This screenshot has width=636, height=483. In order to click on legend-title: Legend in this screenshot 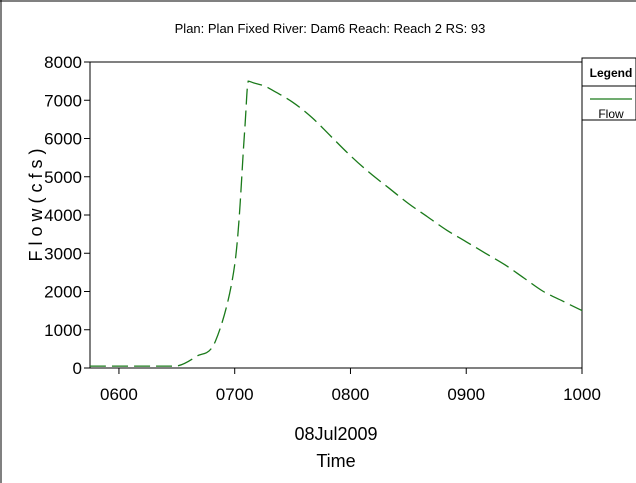, I will do `click(611, 73)`.